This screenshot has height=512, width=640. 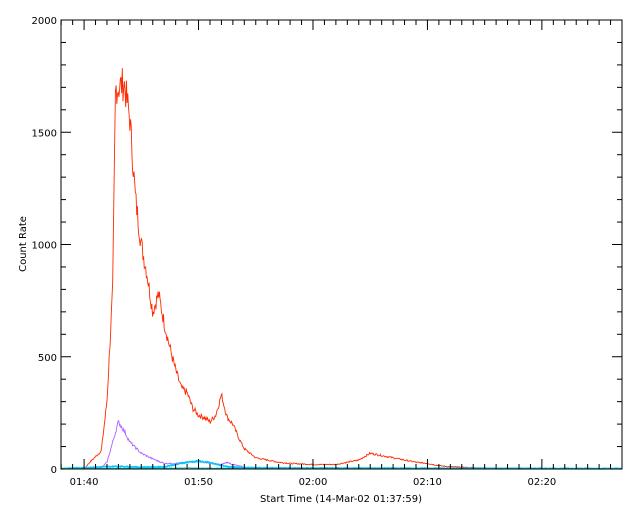 I want to click on x-tick-label: 02:10, so click(x=427, y=482).